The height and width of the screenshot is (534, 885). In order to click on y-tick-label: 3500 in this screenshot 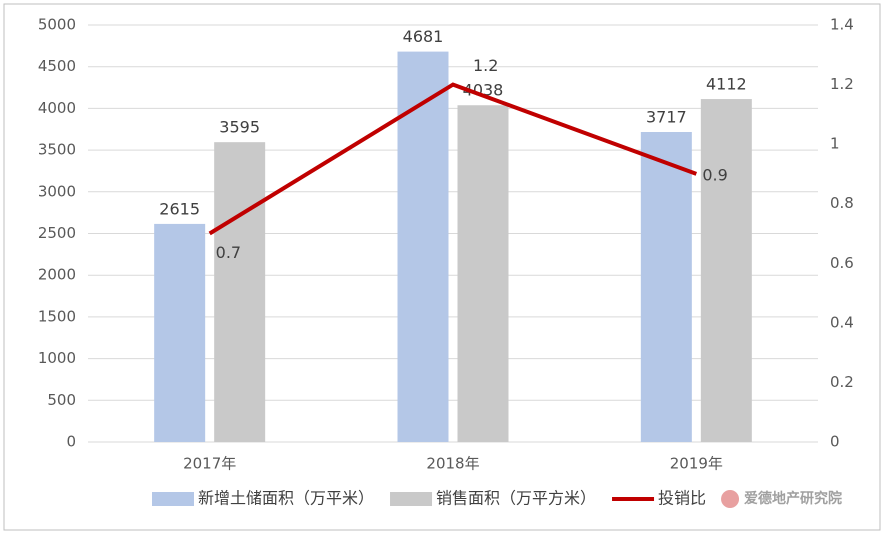, I will do `click(57, 150)`.